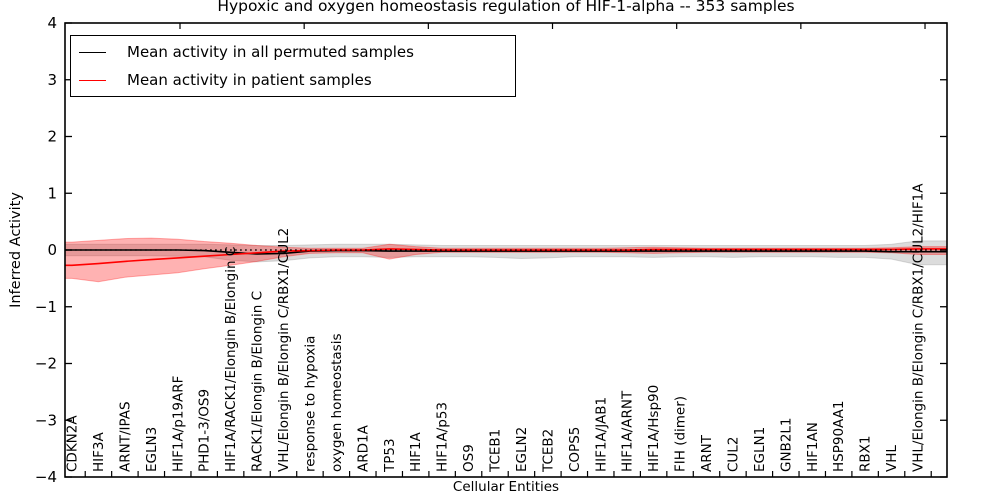  I want to click on y-tick-label: 2, so click(52, 137).